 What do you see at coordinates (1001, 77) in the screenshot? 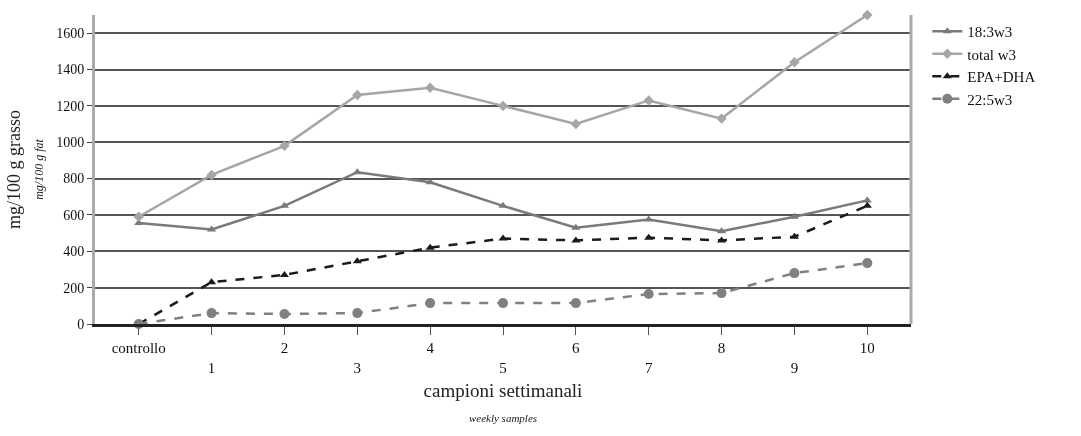
I see `legend-label: EPA+DHA` at bounding box center [1001, 77].